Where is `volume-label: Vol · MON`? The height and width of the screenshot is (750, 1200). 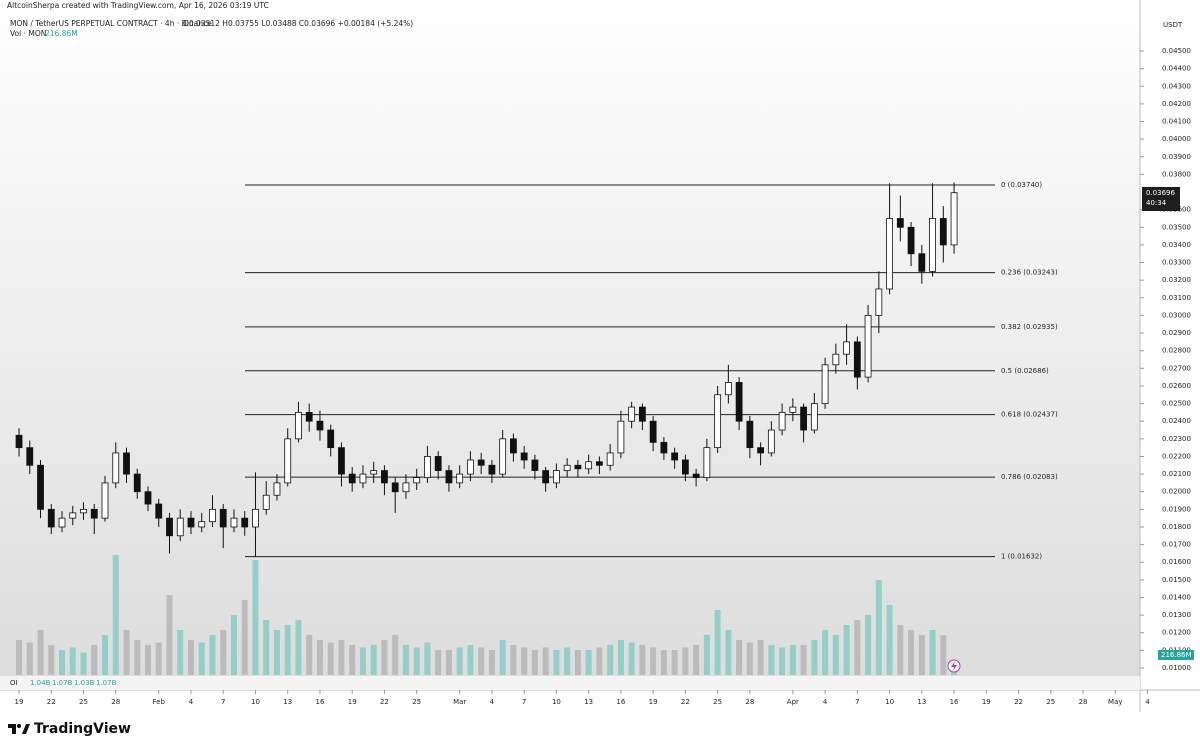 volume-label: Vol · MON is located at coordinates (28, 33).